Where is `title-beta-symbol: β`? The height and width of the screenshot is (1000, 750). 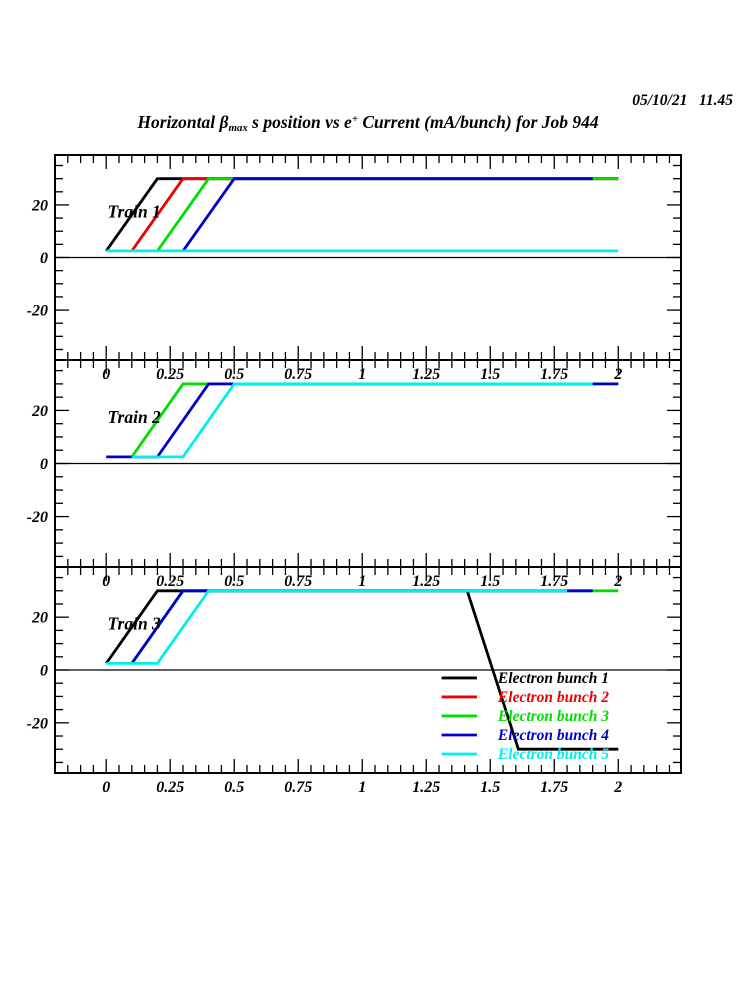
title-beta-symbol: β is located at coordinates (224, 122).